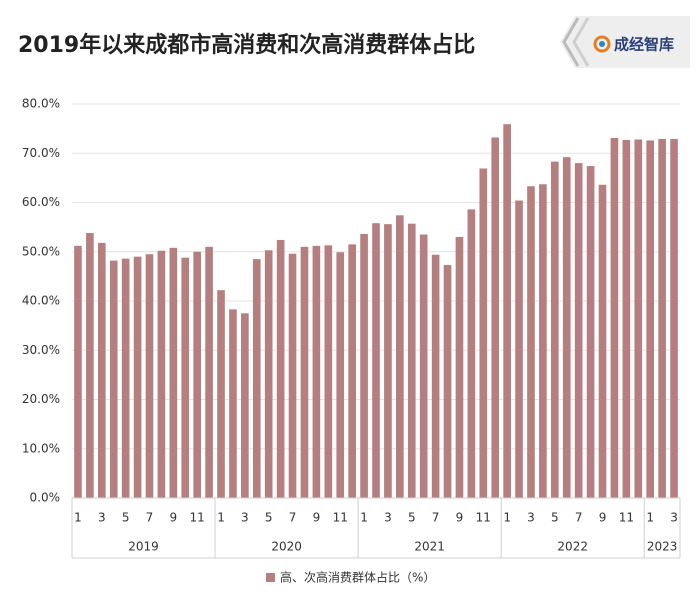 This screenshot has width=696, height=606. I want to click on y-tick-label: 80.0%, so click(41, 104).